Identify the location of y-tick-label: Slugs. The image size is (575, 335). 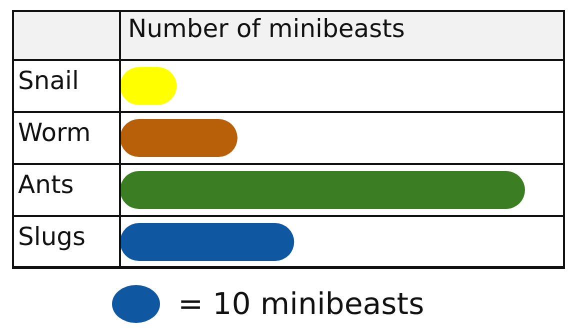
(52, 236).